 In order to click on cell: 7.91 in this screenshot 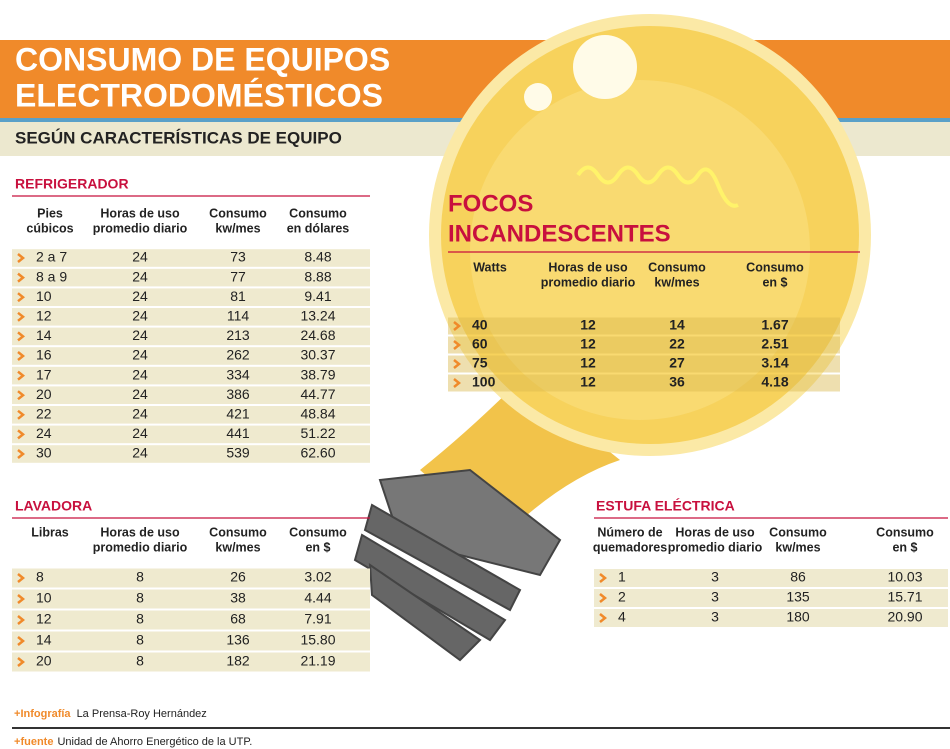, I will do `click(317, 619)`.